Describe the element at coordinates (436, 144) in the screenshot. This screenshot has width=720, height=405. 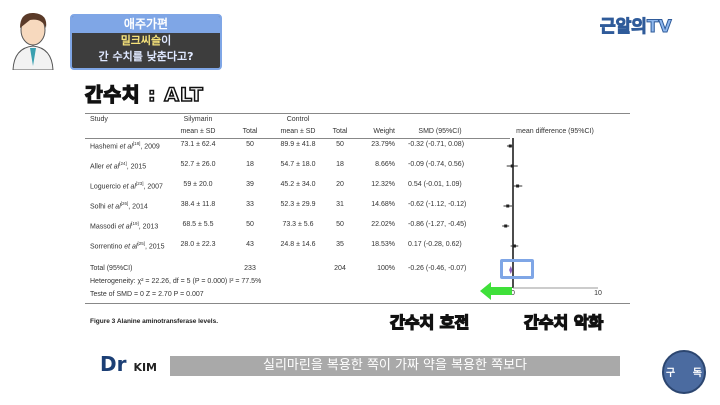
I see `smd-ci: -0.32 (-0.71, 0.08)` at that location.